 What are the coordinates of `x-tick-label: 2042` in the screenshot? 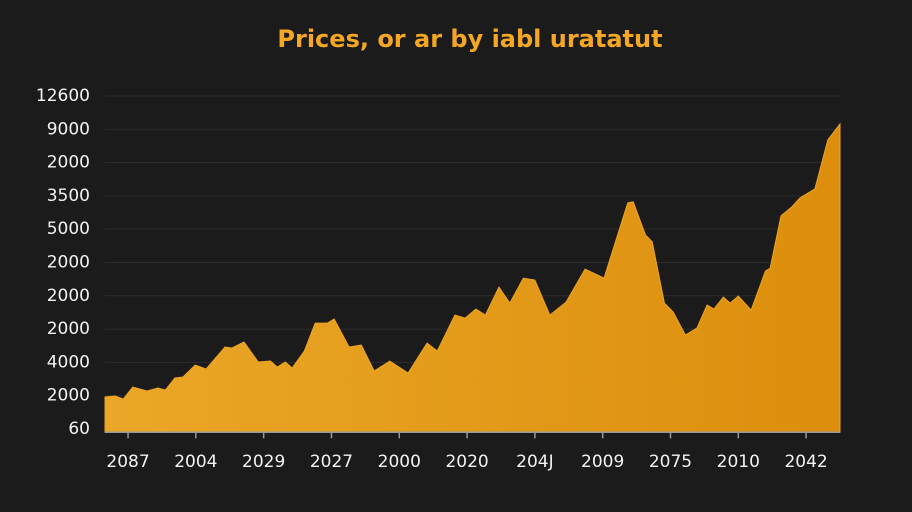 It's located at (805, 462).